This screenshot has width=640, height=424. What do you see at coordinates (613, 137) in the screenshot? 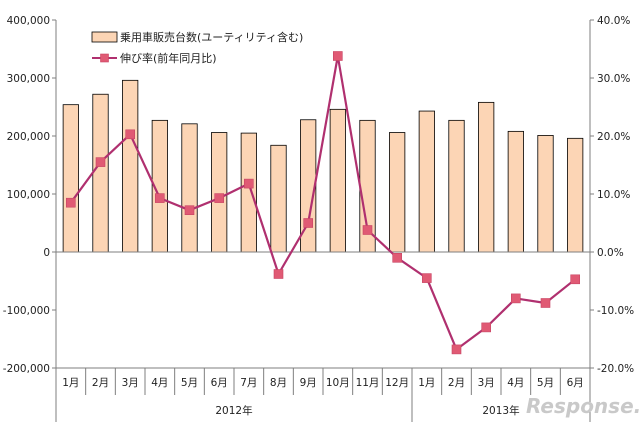
I see `right-tick-label: 20.0%` at bounding box center [613, 137].